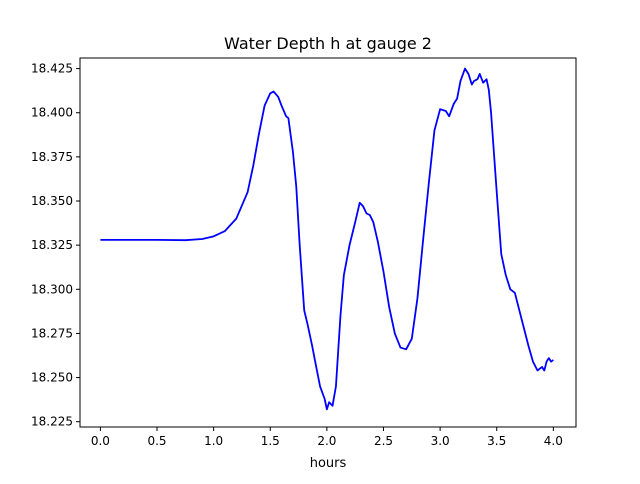 This screenshot has height=484, width=640. What do you see at coordinates (52, 201) in the screenshot?
I see `y-tick-label: 18.350` at bounding box center [52, 201].